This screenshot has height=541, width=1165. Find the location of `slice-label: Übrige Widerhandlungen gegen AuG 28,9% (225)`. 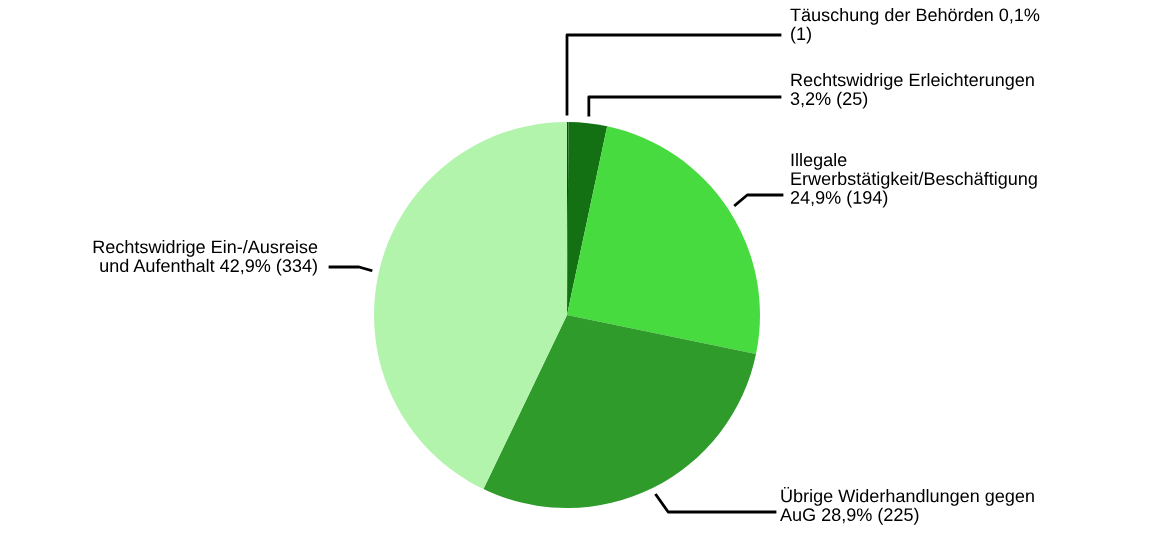

slice-label: Übrige Widerhandlungen gegen AuG 28,9% (225) is located at coordinates (907, 506).